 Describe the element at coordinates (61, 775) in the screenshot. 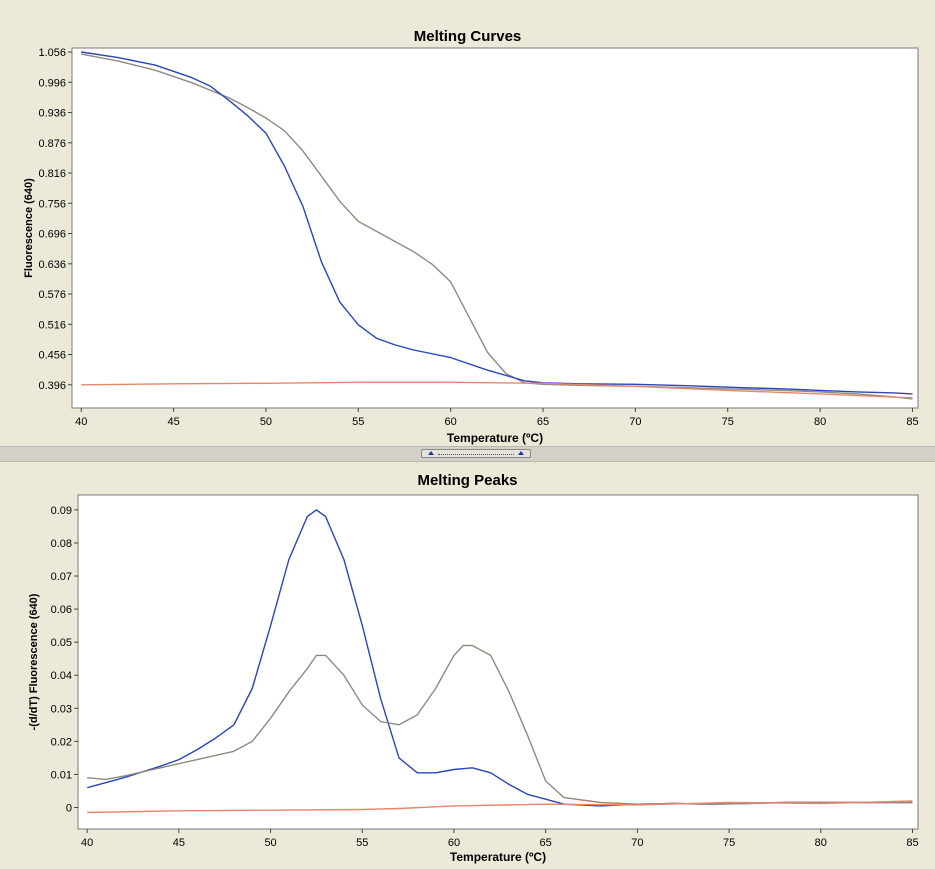

I see `y-tick-label: 0.01` at that location.